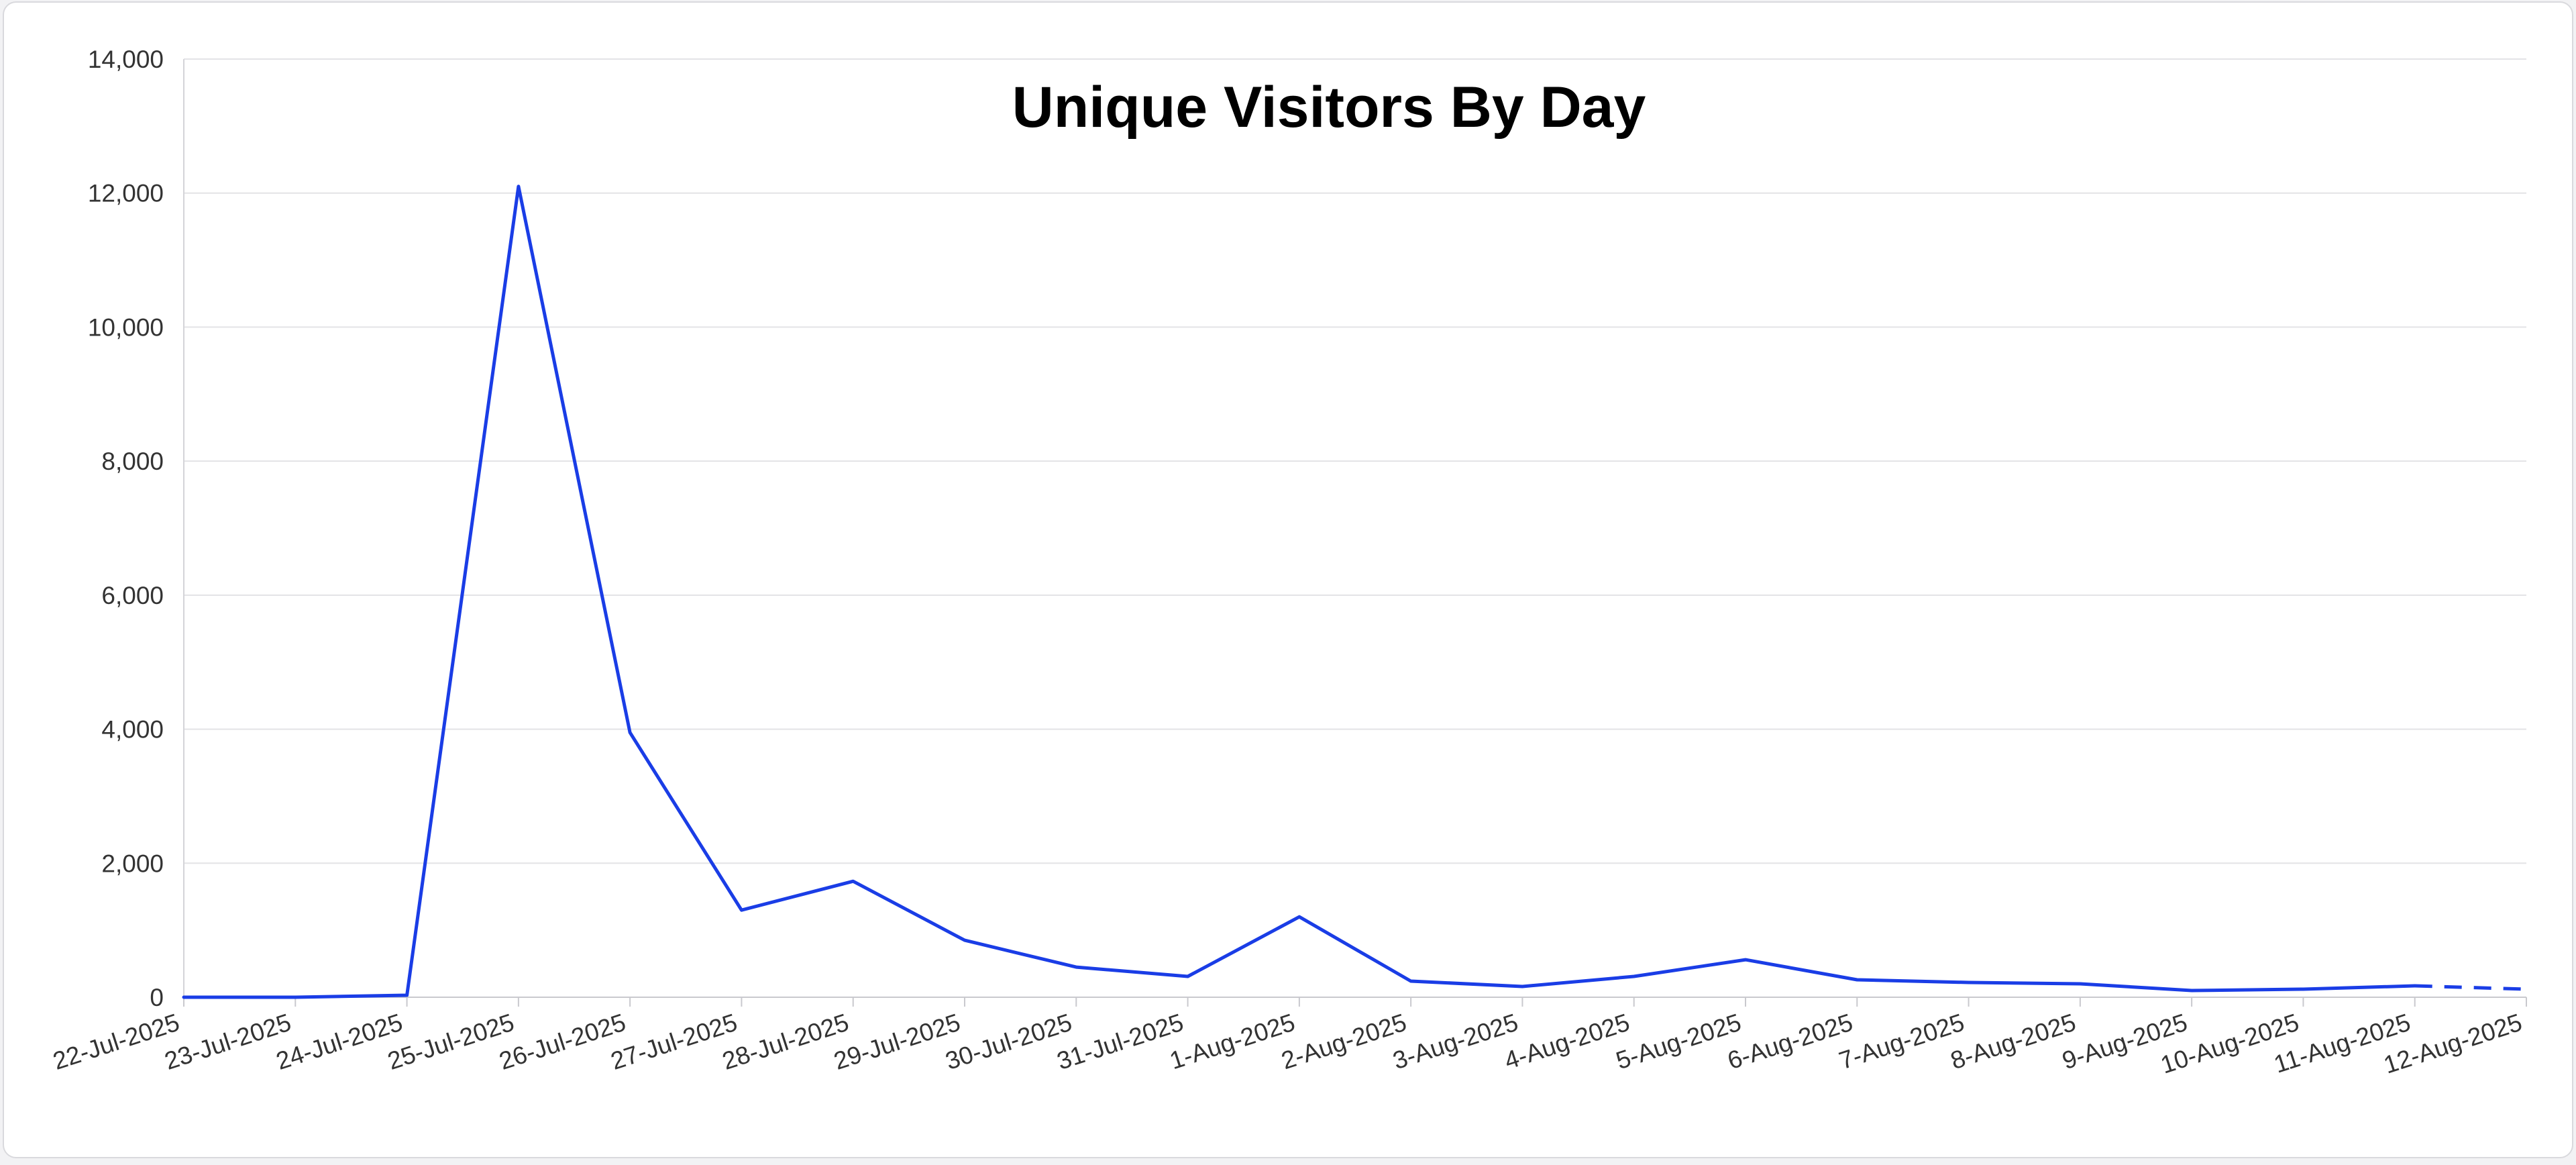 Image resolution: width=2576 pixels, height=1165 pixels. What do you see at coordinates (1790, 1042) in the screenshot?
I see `x-tick-label: 6-Aug-2025` at bounding box center [1790, 1042].